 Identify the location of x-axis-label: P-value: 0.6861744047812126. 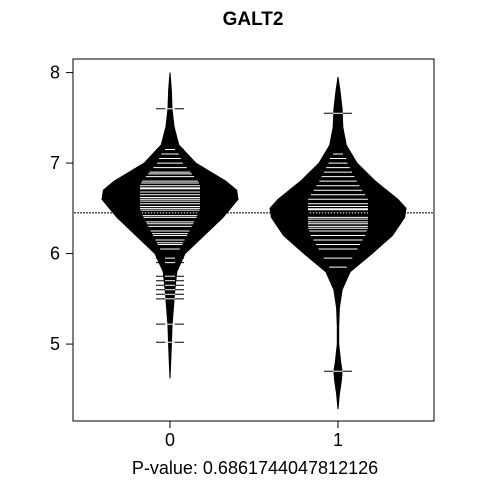
(255, 468).